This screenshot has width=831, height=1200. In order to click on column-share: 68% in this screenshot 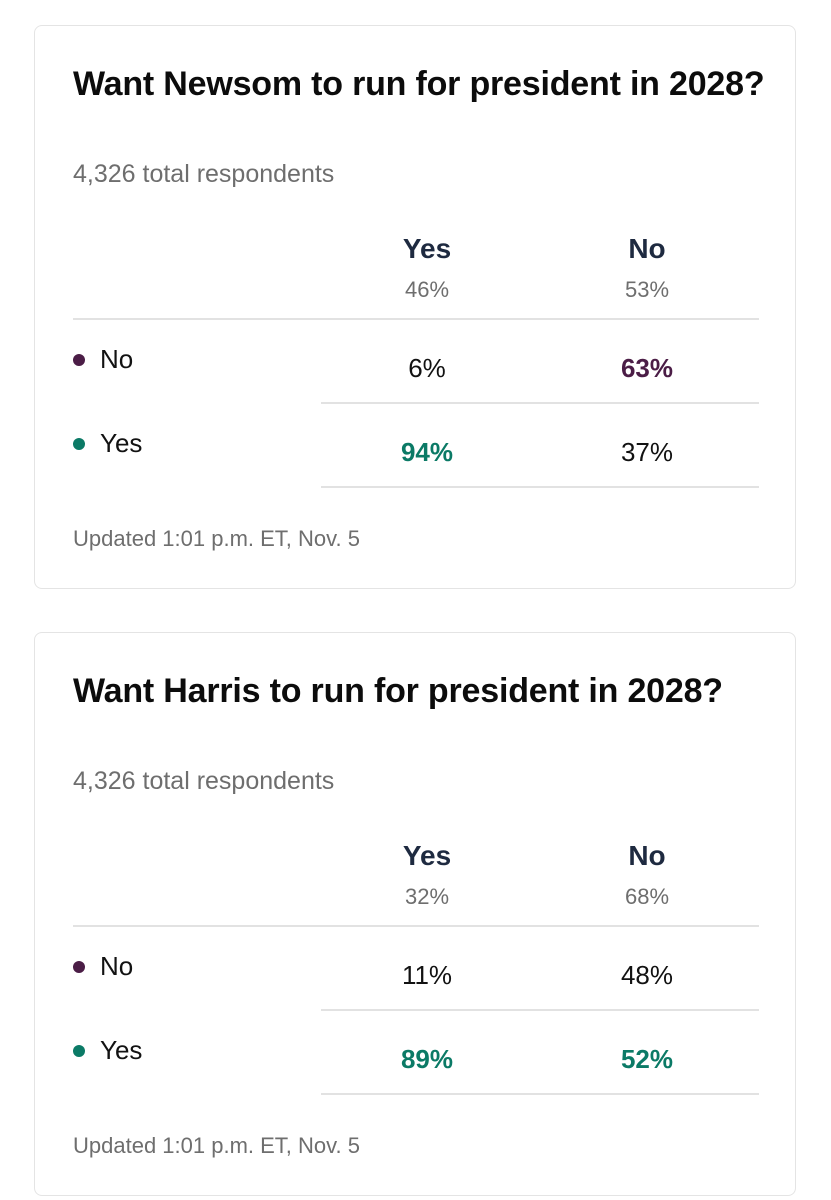, I will do `click(647, 896)`.